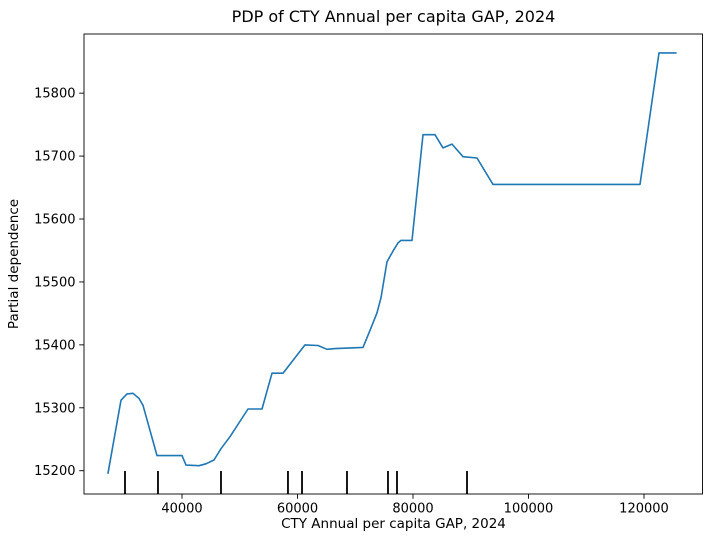  What do you see at coordinates (54, 345) in the screenshot?
I see `y-tick-label: 15400` at bounding box center [54, 345].